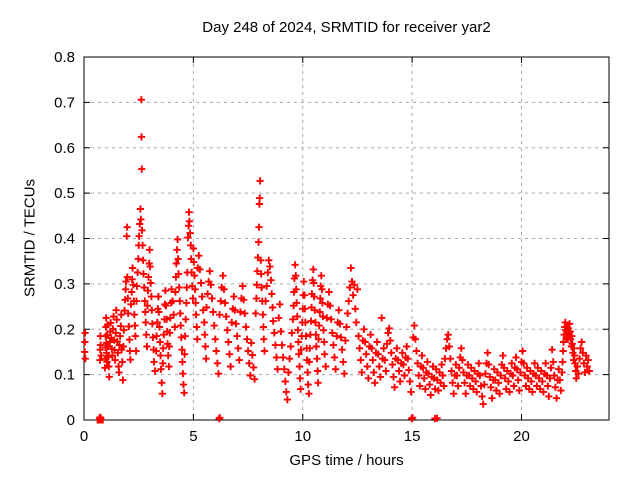  I want to click on y-axis-label: SRMTID / TECUs, so click(30, 238).